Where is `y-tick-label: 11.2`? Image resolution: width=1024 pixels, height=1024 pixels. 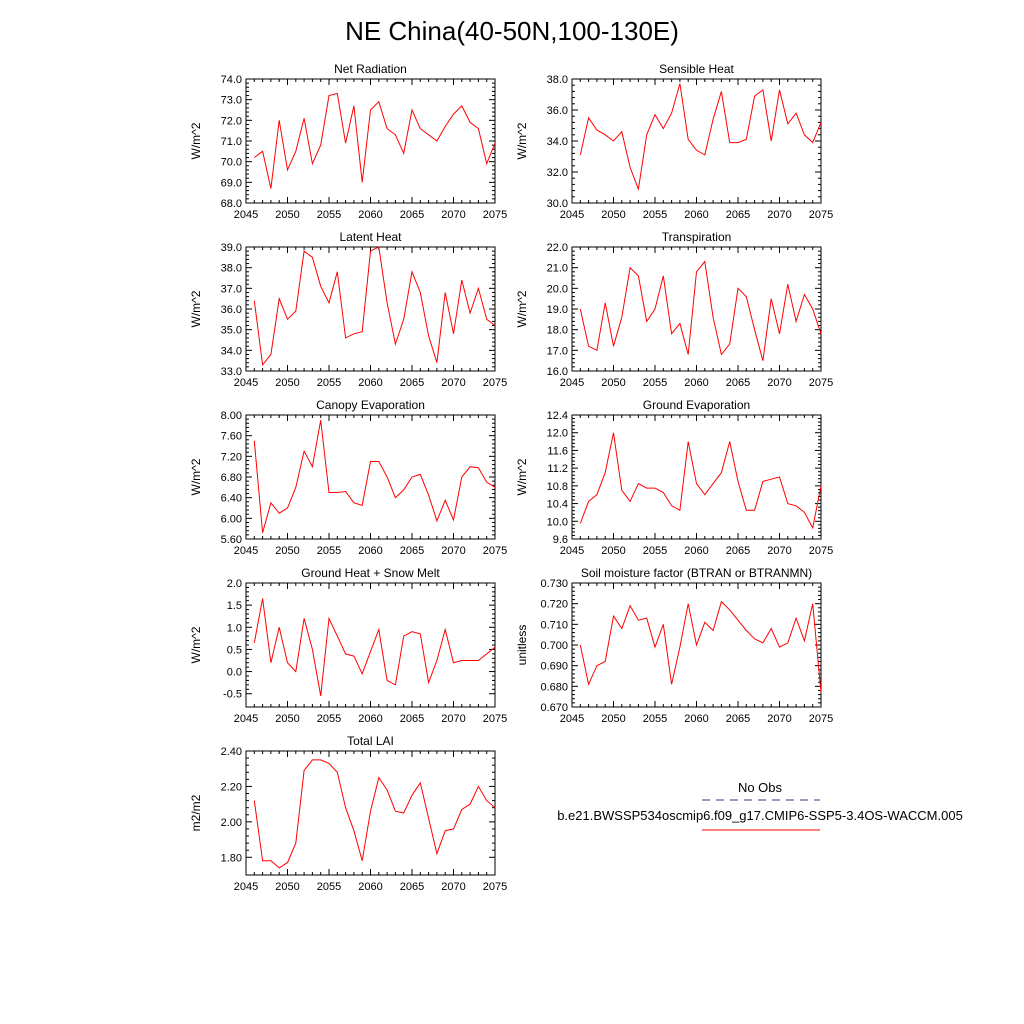
y-tick-label: 11.2 is located at coordinates (557, 469).